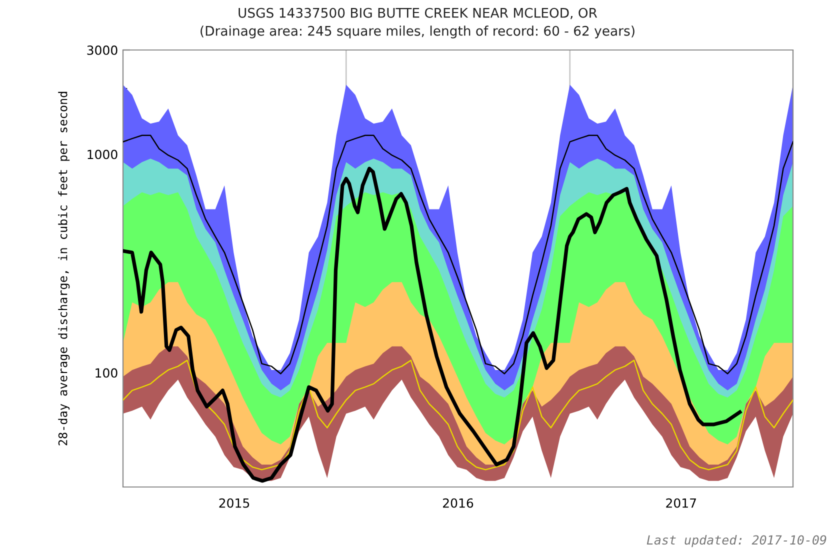 The height and width of the screenshot is (552, 835). Describe the element at coordinates (234, 503) in the screenshot. I see `x-tick-label: 2015` at that location.